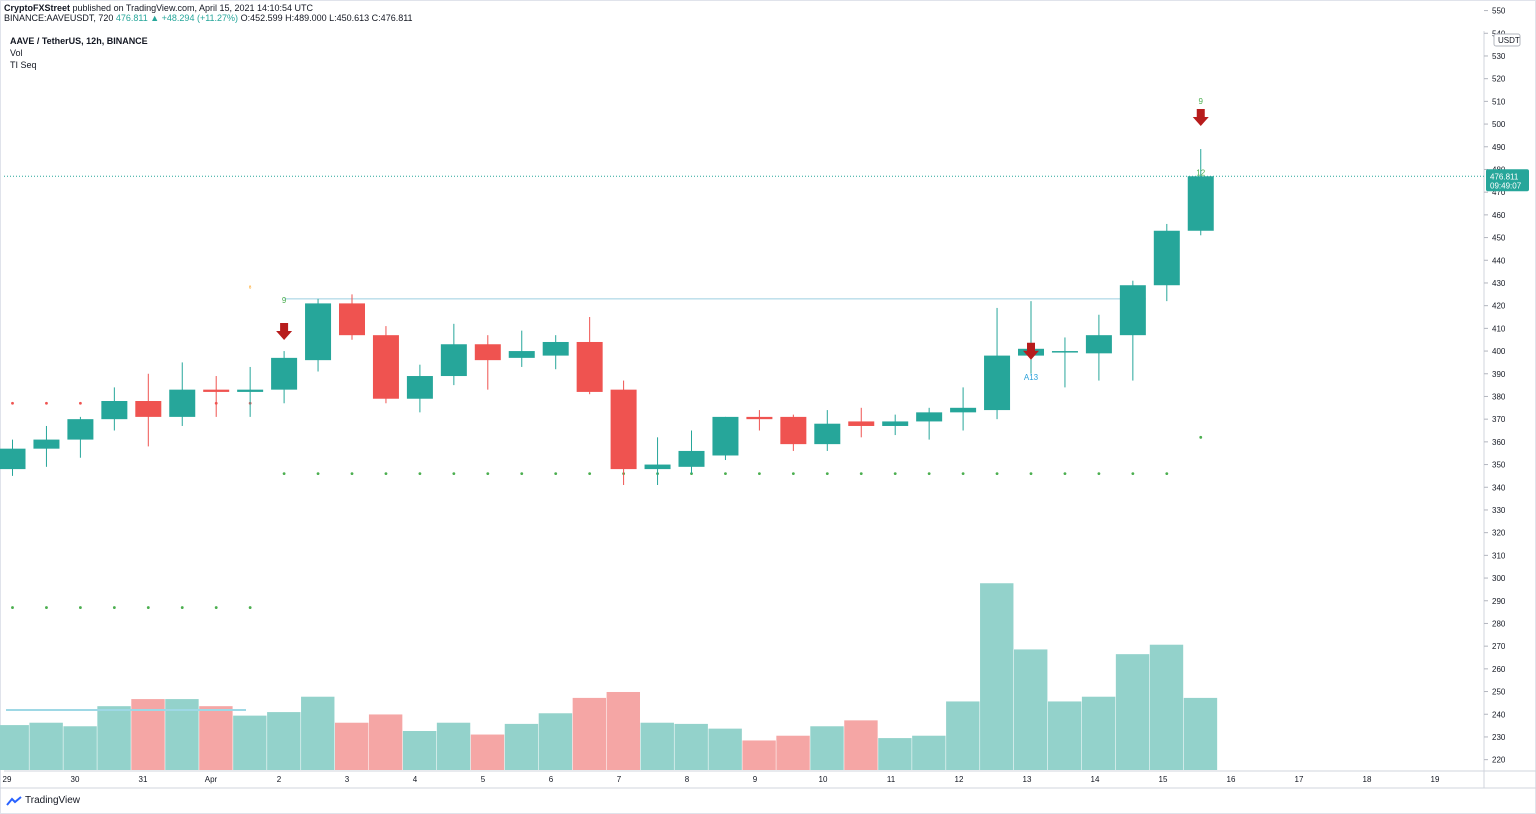  Describe the element at coordinates (1499, 714) in the screenshot. I see `price-tick-label: 240` at that location.